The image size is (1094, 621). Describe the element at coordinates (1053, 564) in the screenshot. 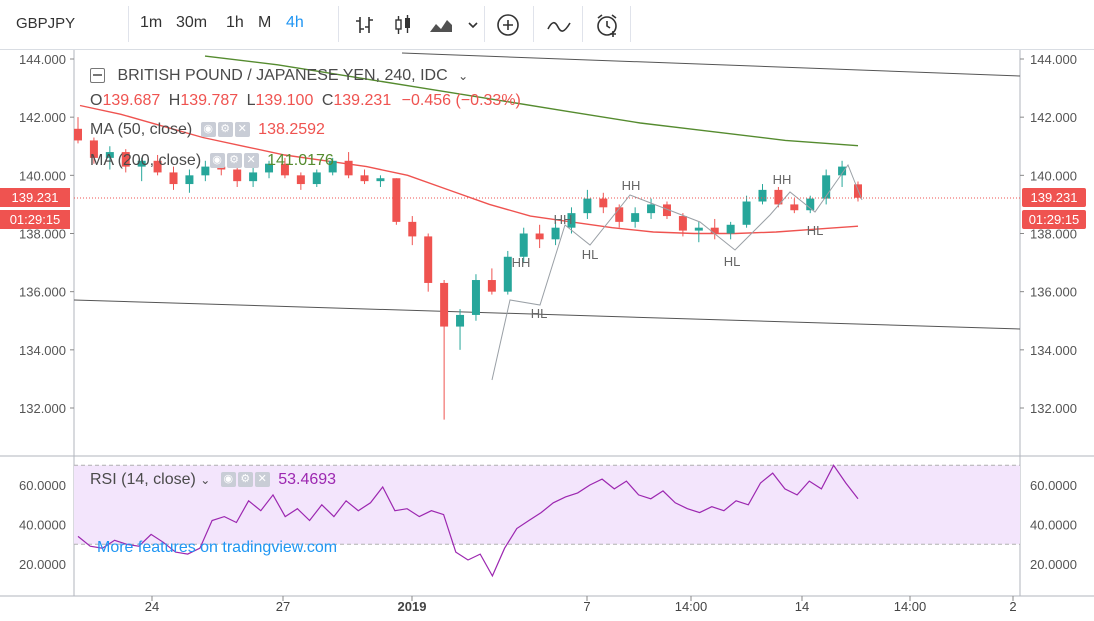

I see `rsi-tick-right: 20.0000` at that location.